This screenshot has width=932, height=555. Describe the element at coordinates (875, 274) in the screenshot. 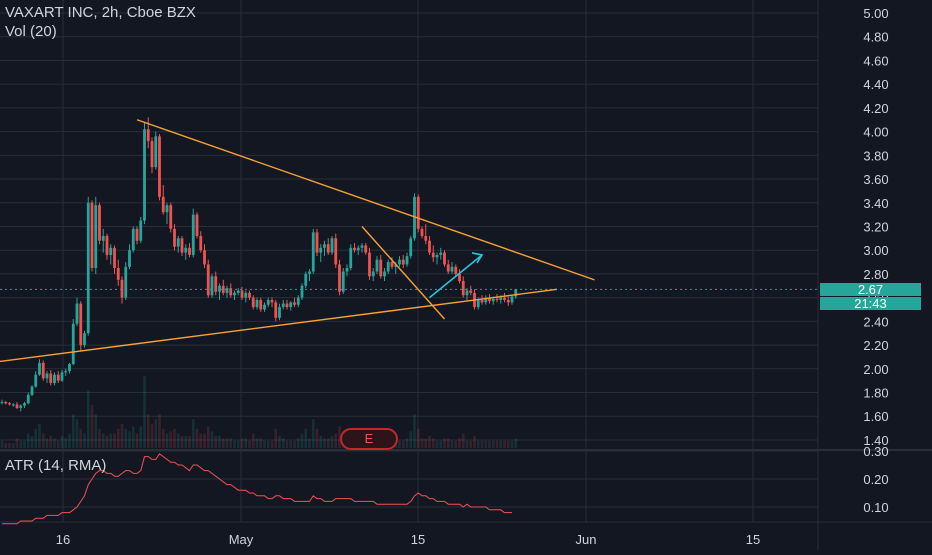

I see `price-axis-label: 2.80` at that location.